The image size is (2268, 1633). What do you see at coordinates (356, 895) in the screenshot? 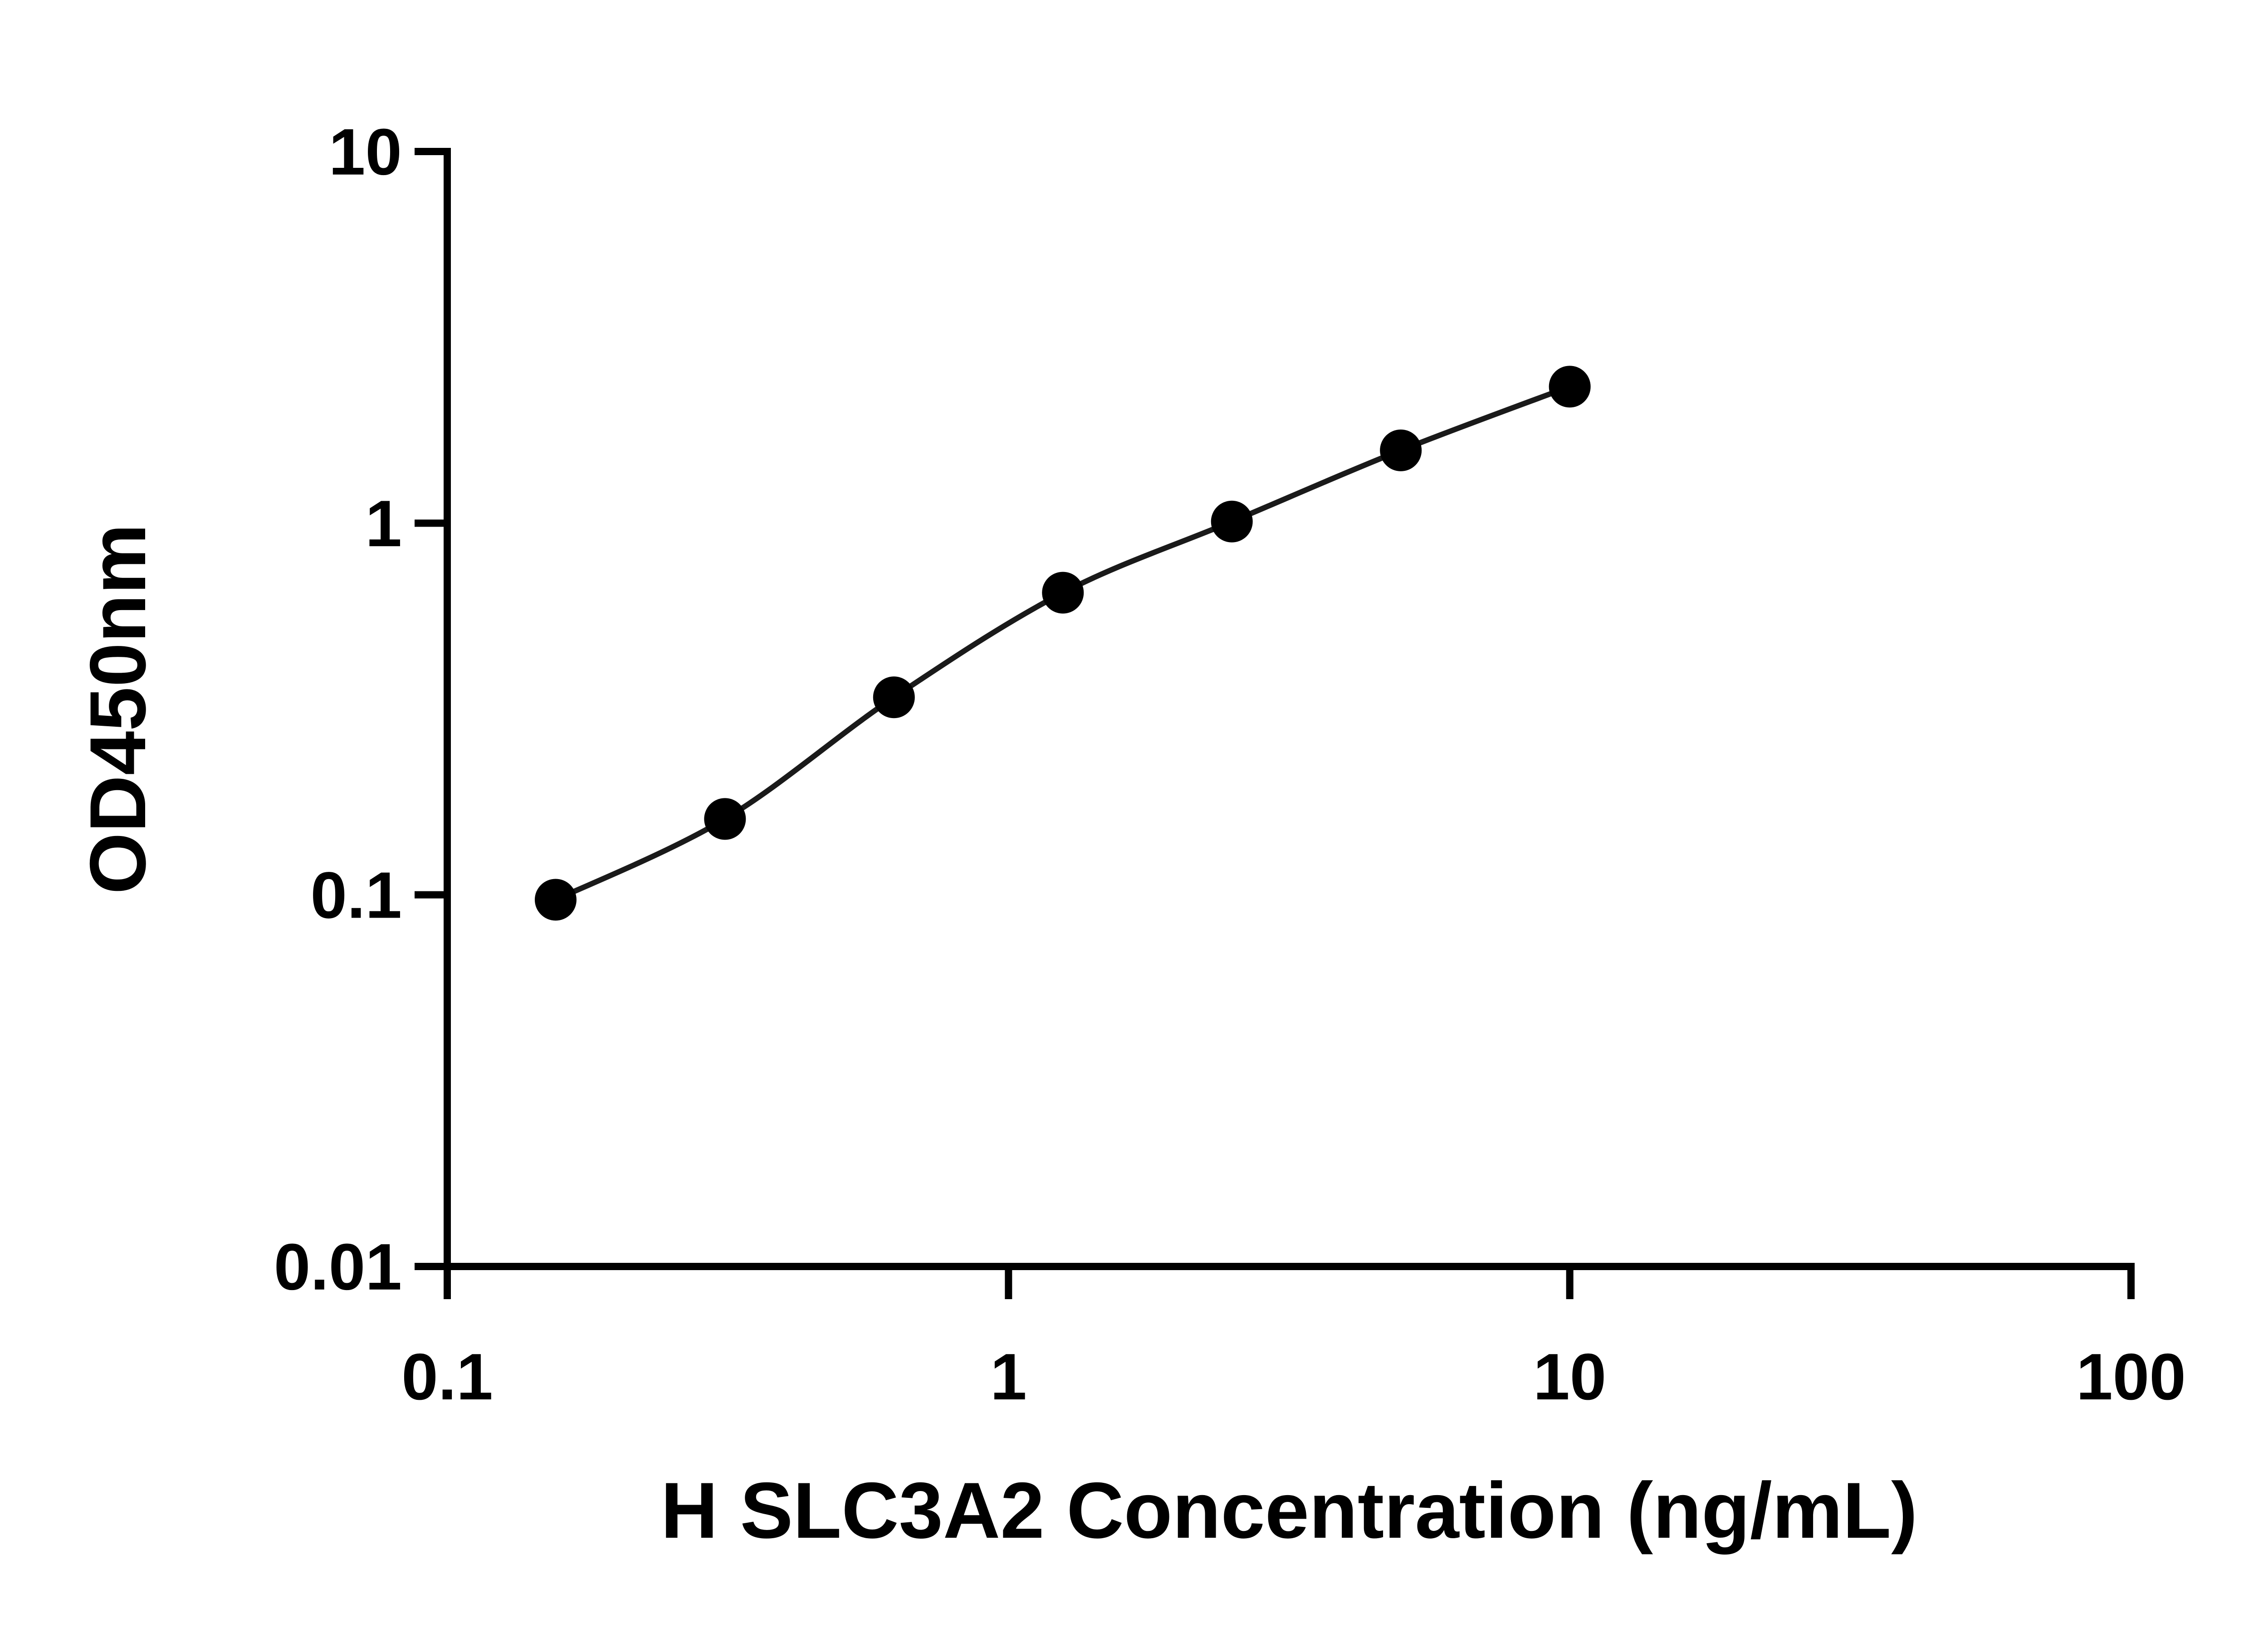
I see `y-tick-label: 0.1` at bounding box center [356, 895].